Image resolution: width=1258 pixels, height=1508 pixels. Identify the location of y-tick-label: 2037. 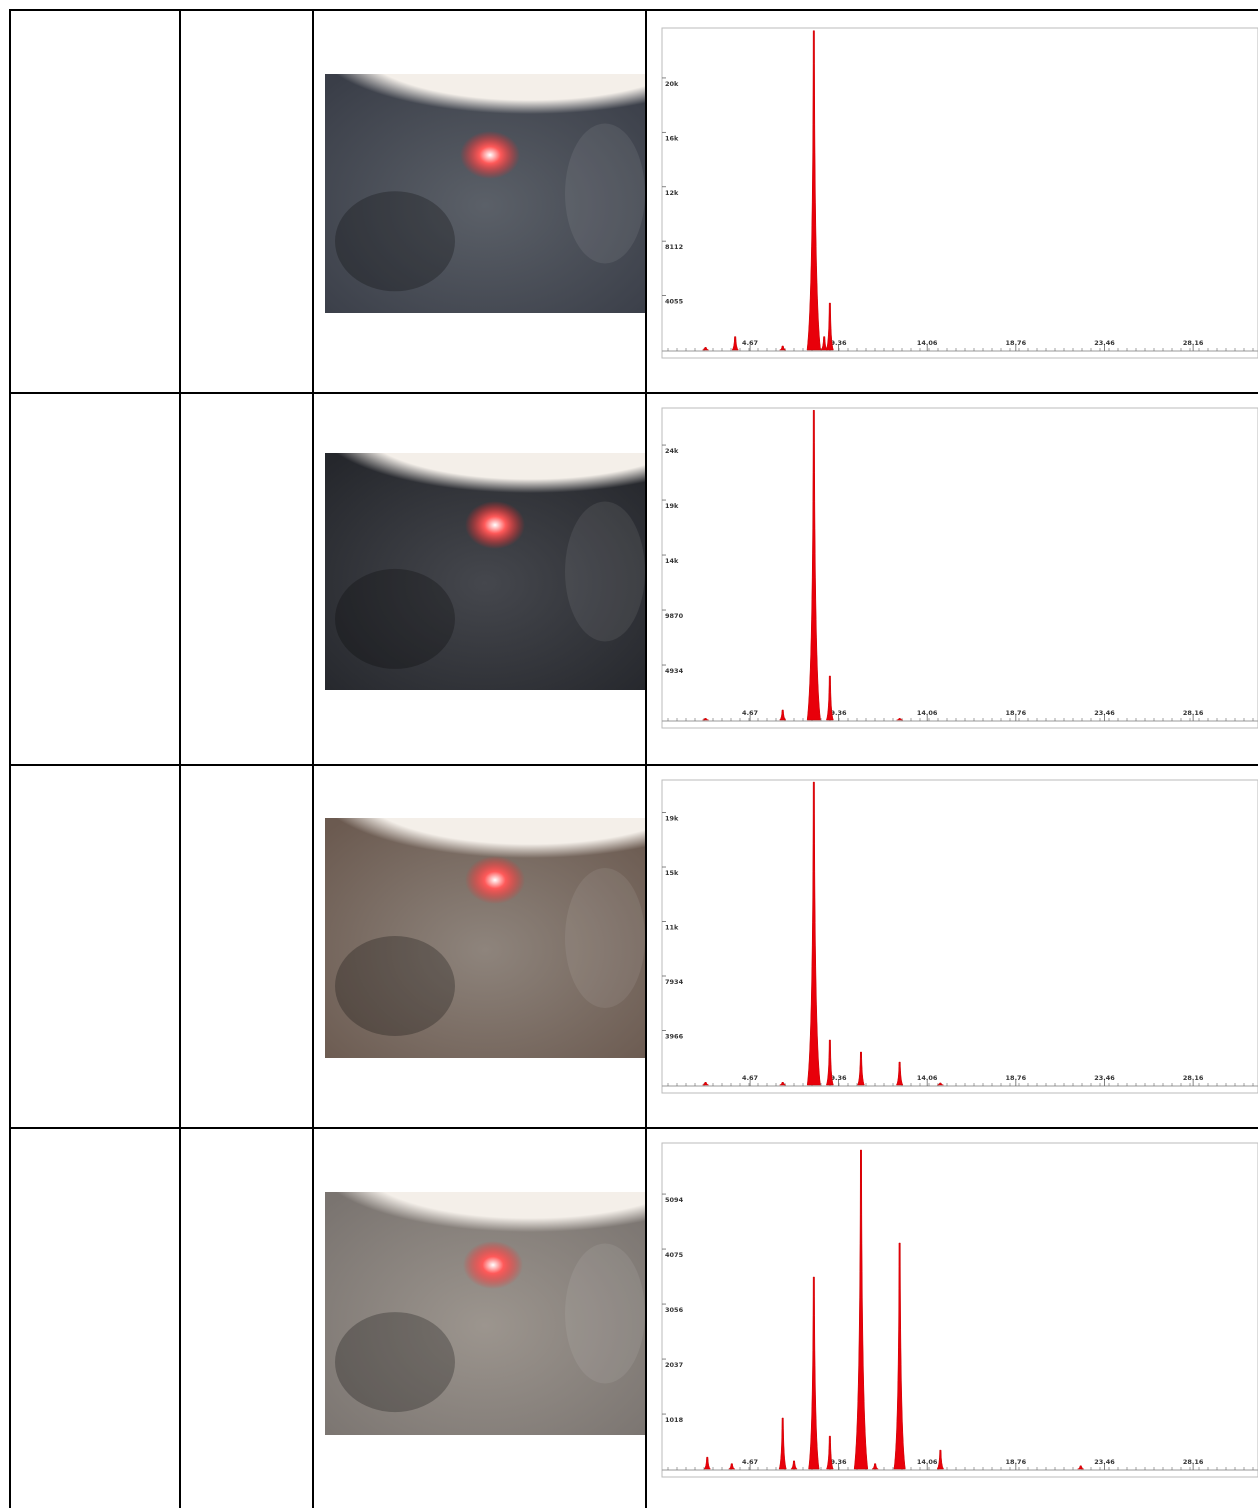
(674, 1365).